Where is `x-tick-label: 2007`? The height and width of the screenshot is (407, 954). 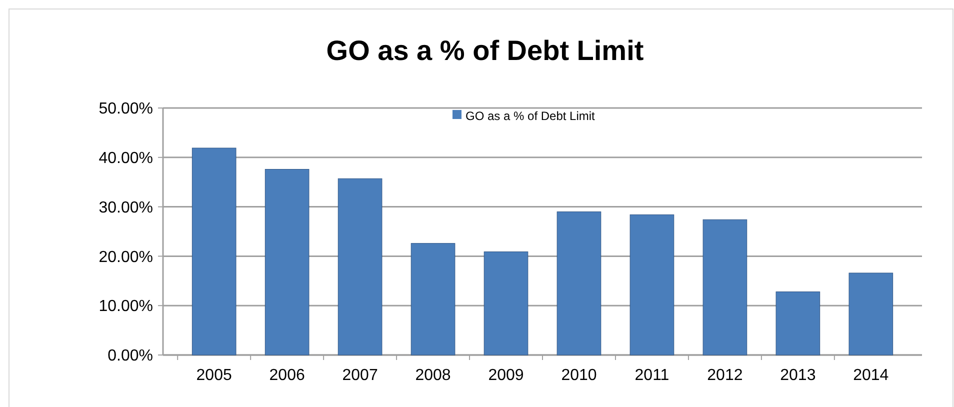
x-tick-label: 2007 is located at coordinates (360, 375).